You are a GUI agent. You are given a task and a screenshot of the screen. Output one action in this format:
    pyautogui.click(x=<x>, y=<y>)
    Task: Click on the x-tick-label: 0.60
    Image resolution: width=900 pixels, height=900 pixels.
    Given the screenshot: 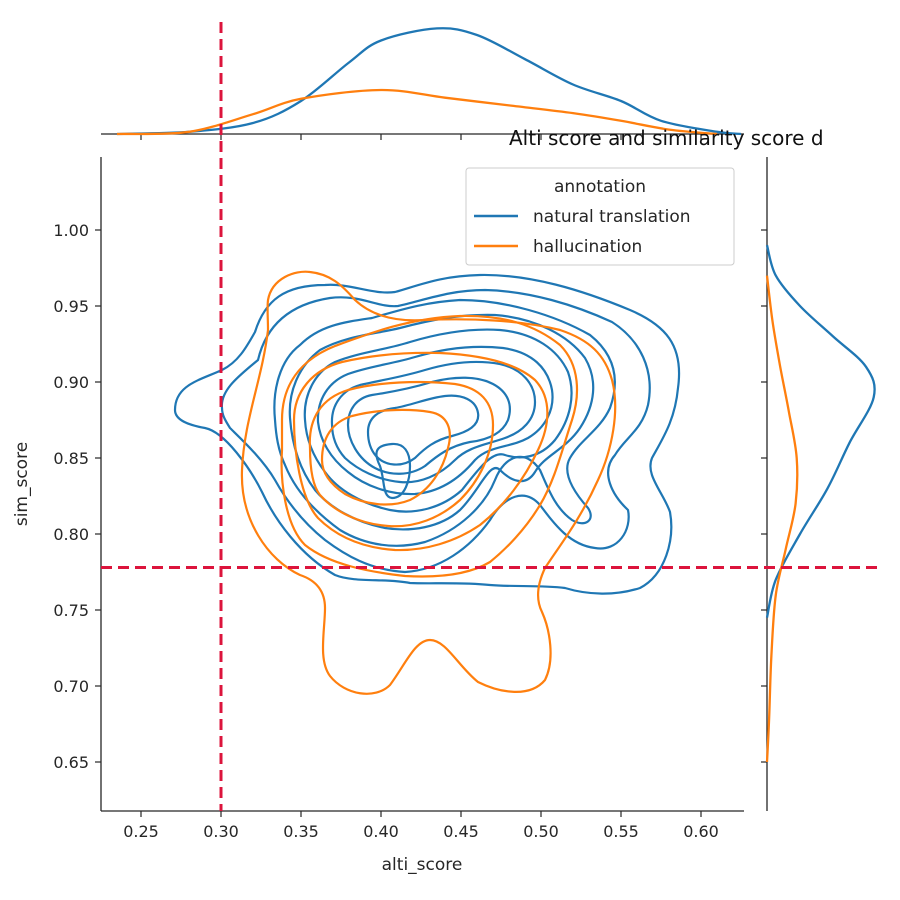 What is the action you would take?
    pyautogui.click(x=701, y=831)
    